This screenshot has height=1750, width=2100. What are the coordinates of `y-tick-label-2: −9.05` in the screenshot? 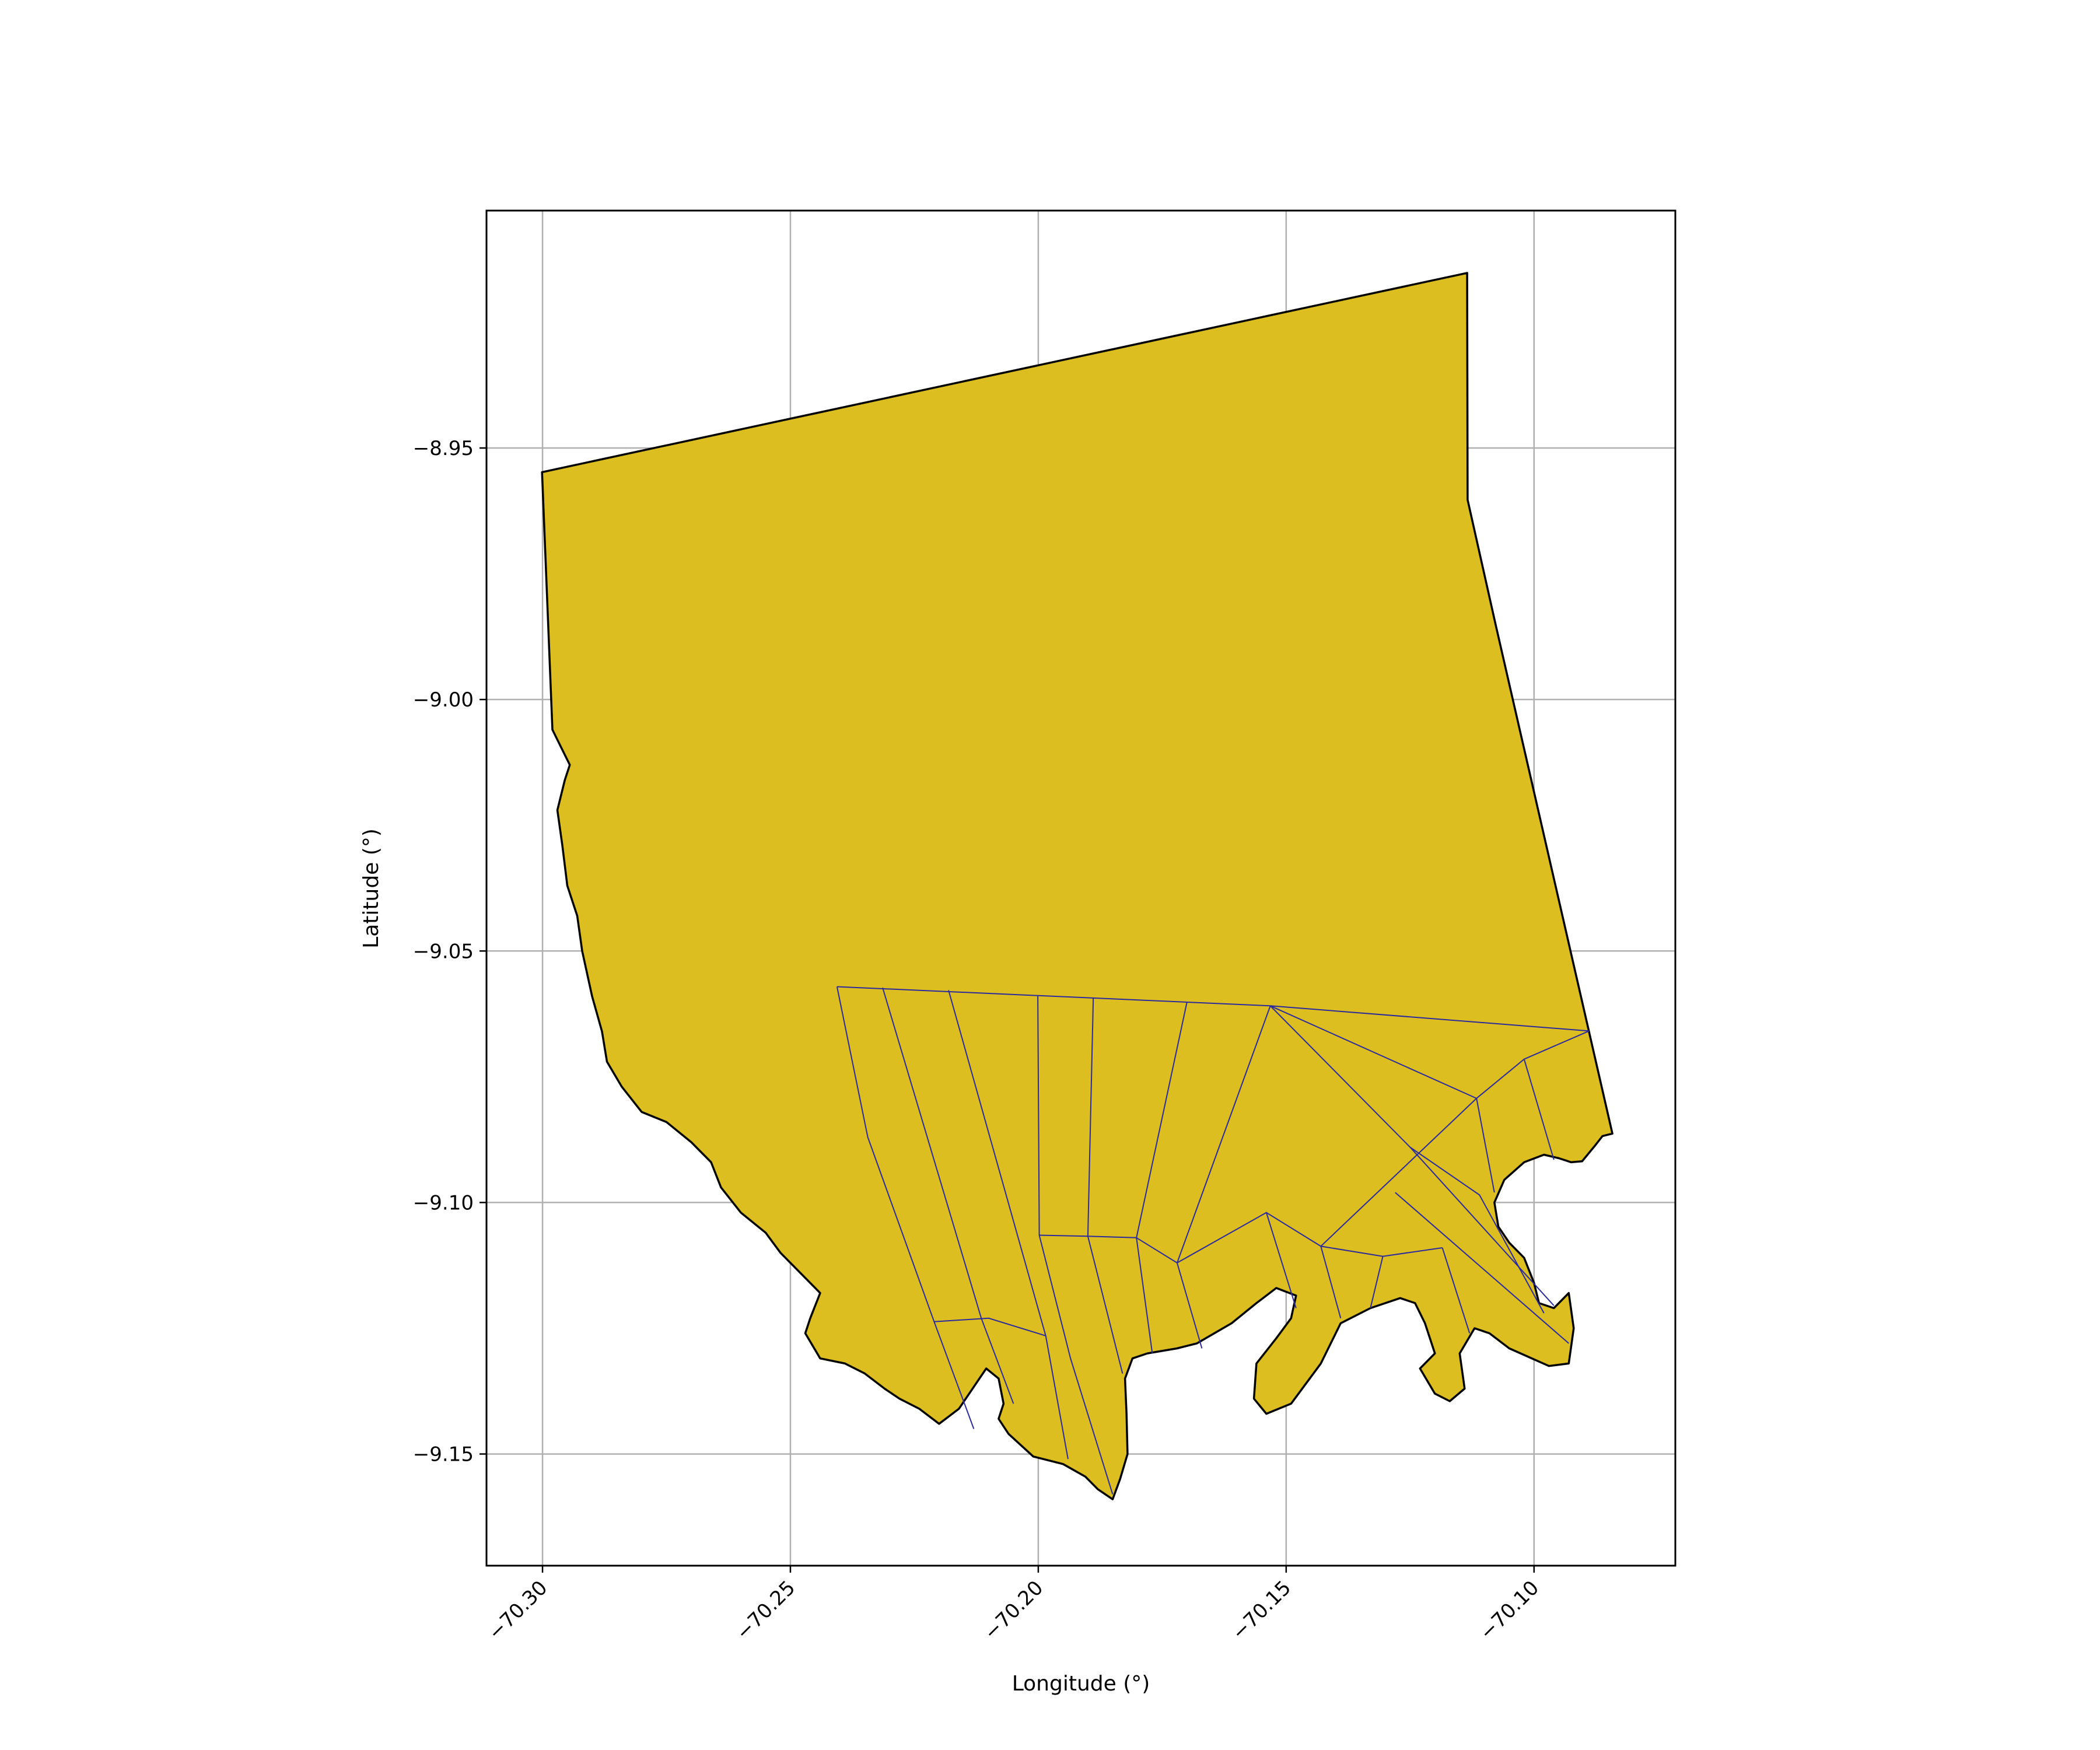 It's located at (443, 951).